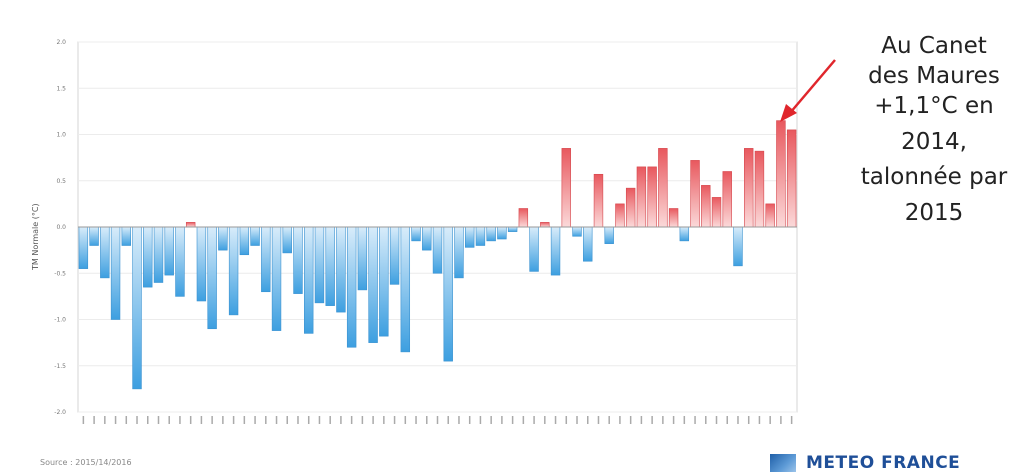  I want to click on y-tick-label: 1.5, so click(61, 88).